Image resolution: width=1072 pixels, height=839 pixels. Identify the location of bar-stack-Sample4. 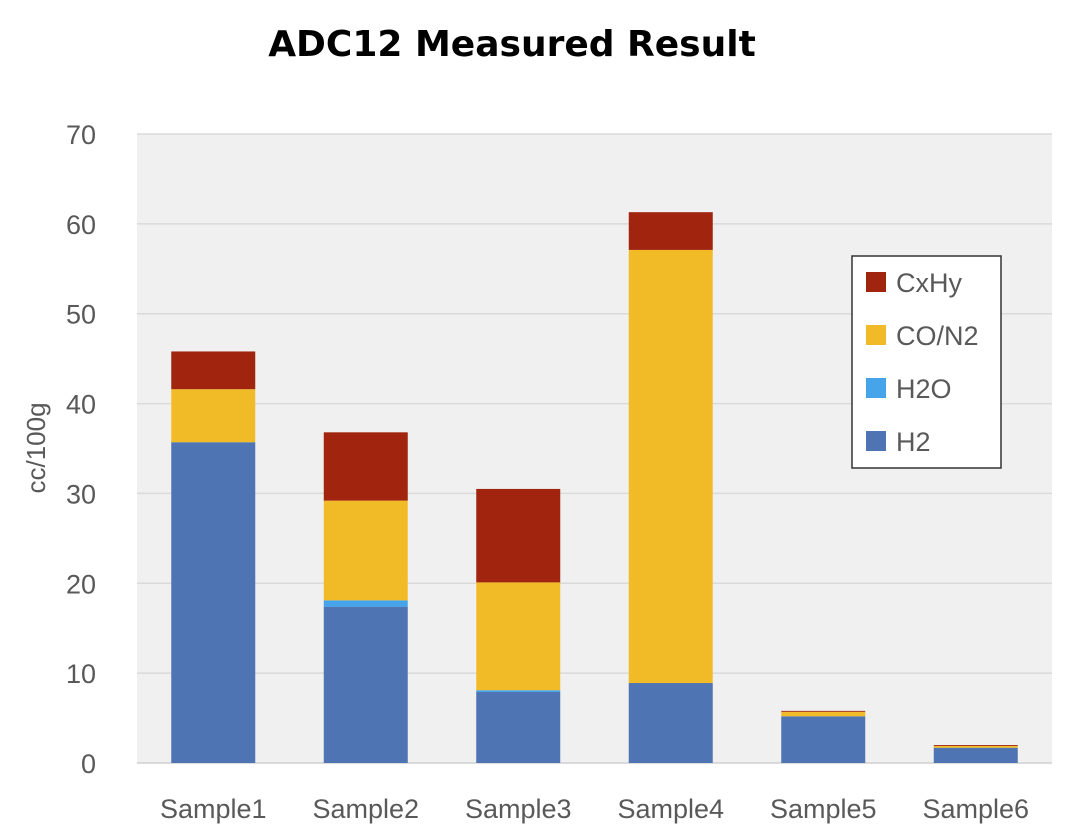
(670, 487).